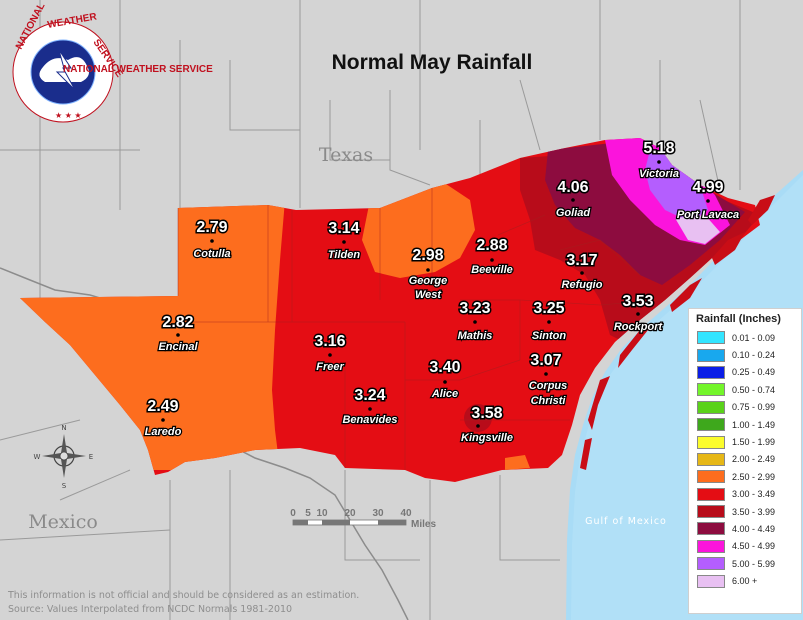  What do you see at coordinates (754, 424) in the screenshot?
I see `legend-label: 1.00 - 1.49` at bounding box center [754, 424].